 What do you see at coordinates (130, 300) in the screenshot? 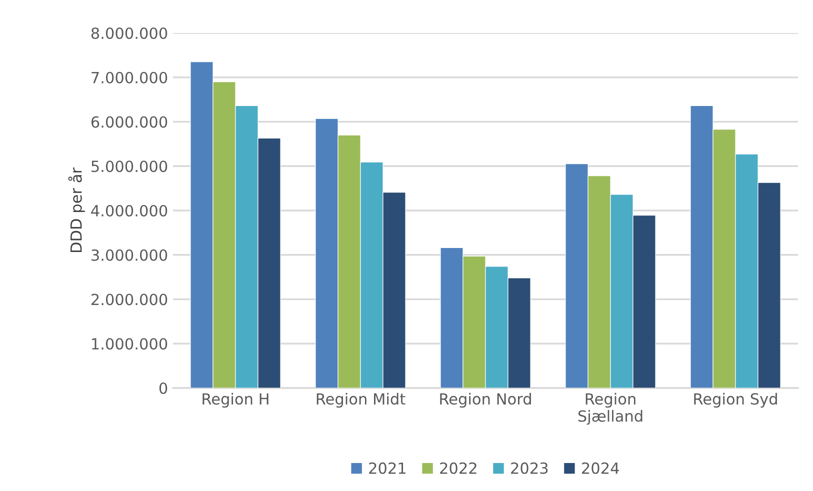
I see `y-tick-label: 2.000.000` at bounding box center [130, 300].